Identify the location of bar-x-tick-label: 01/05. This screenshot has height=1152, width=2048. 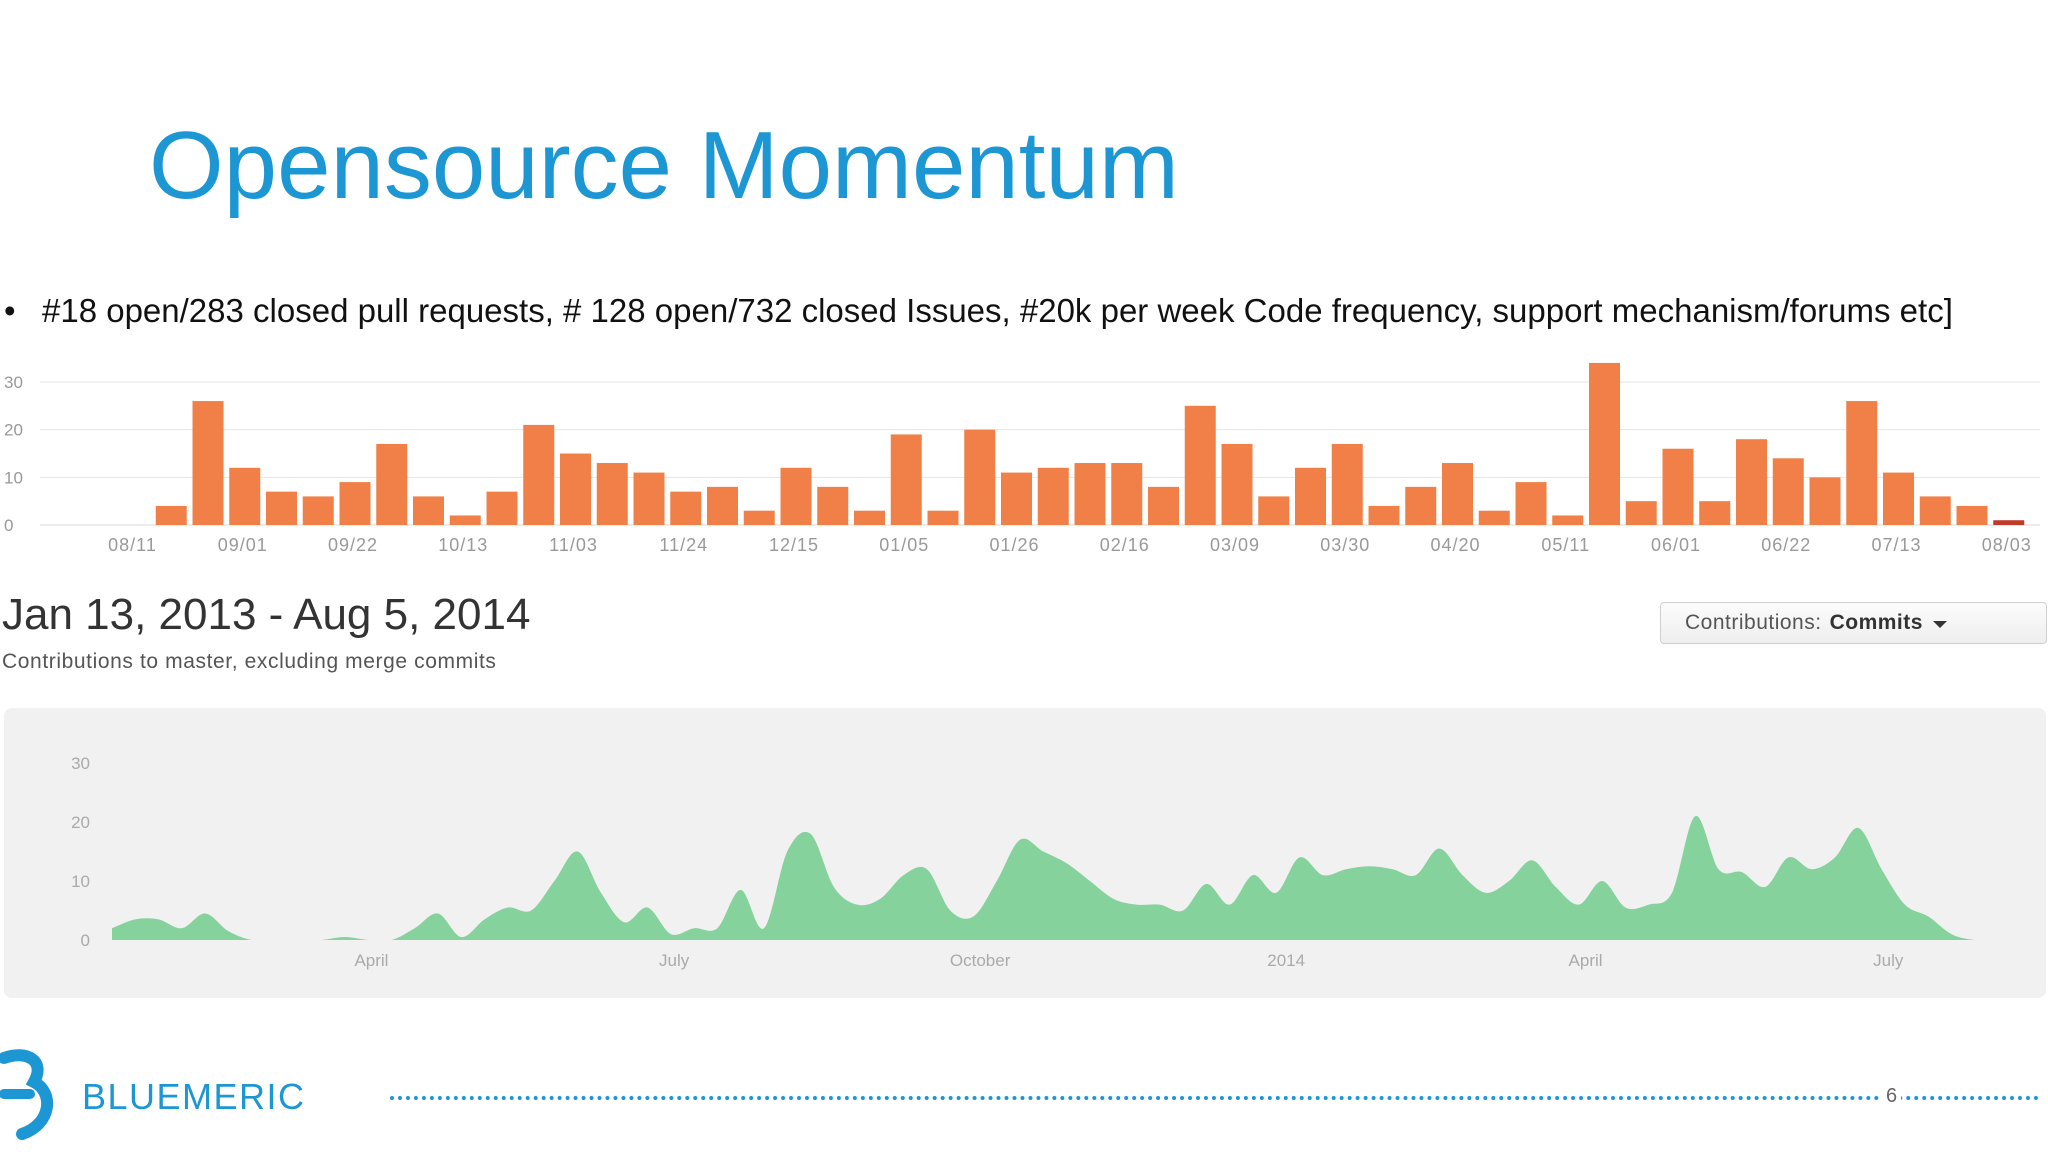
(904, 545).